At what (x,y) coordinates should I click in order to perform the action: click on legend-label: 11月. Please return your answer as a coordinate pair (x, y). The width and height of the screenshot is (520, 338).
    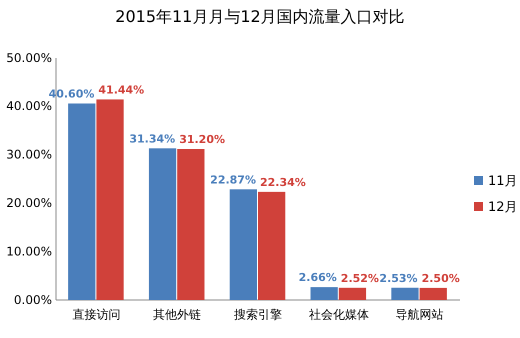
    Looking at the image, I should click on (503, 181).